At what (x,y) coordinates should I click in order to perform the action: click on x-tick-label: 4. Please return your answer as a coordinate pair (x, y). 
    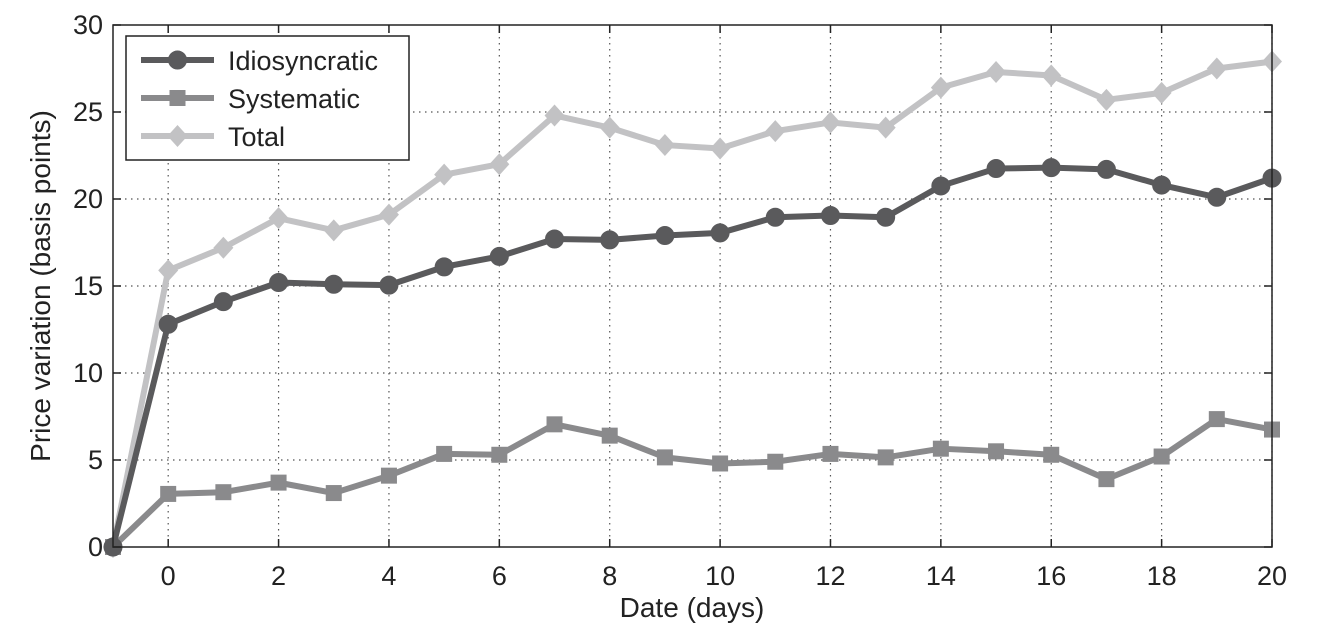
    Looking at the image, I should click on (388, 576).